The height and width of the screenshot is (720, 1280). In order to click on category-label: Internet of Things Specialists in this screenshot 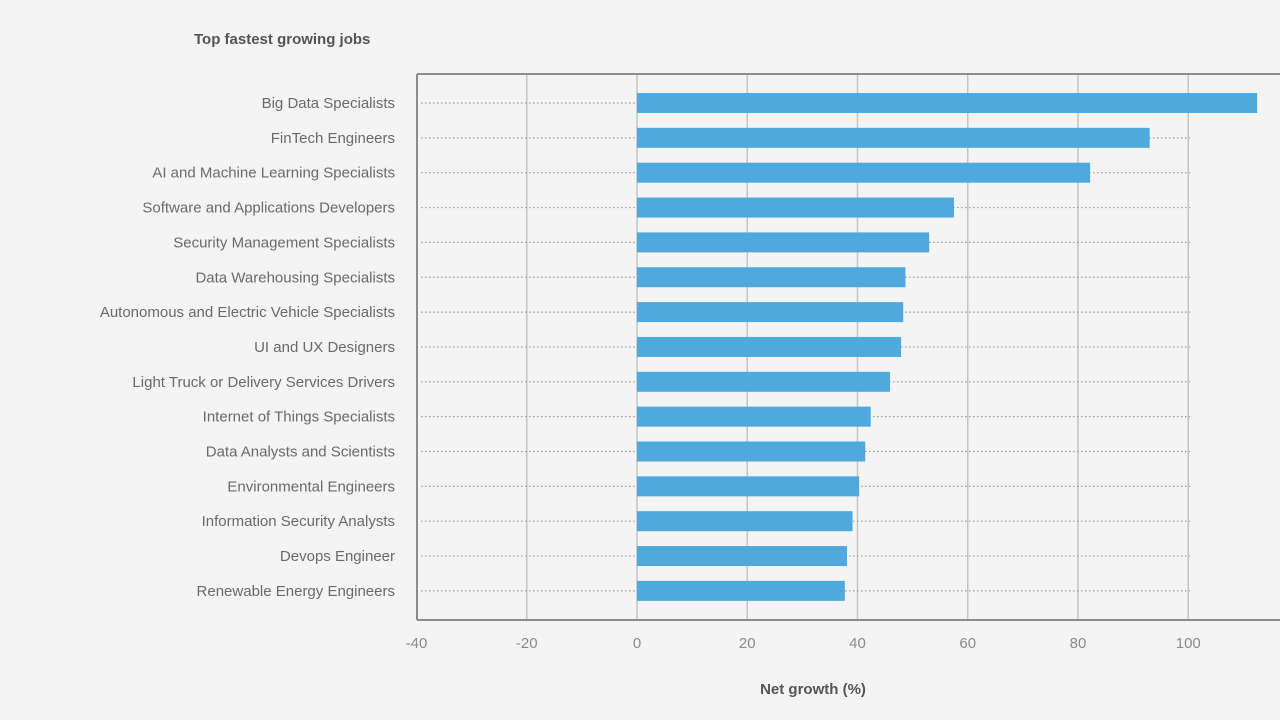, I will do `click(299, 417)`.